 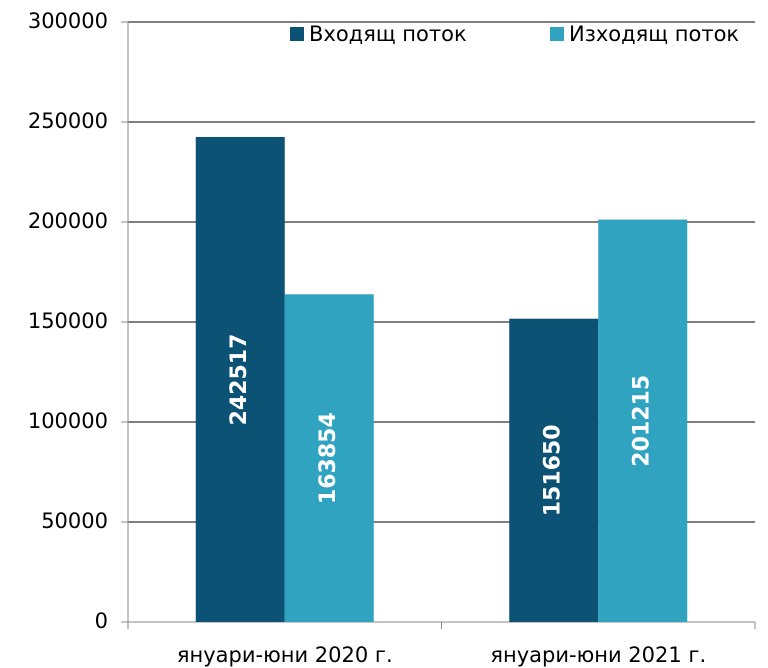 I want to click on y-tick-label: 0, so click(x=101, y=621).